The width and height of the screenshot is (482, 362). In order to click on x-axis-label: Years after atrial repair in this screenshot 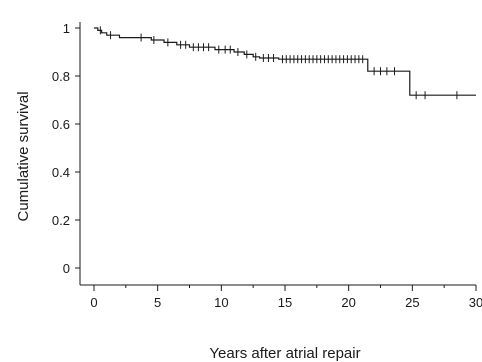, I will do `click(284, 353)`.